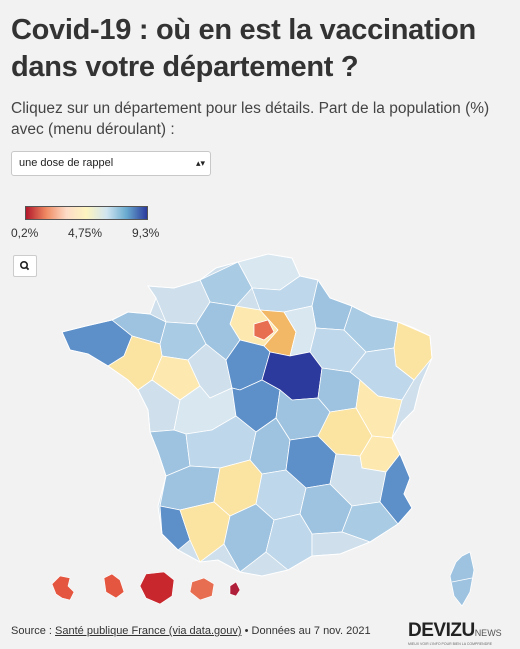 The height and width of the screenshot is (649, 520). I want to click on chevron-updown-icon: ▴▾, so click(200, 163).